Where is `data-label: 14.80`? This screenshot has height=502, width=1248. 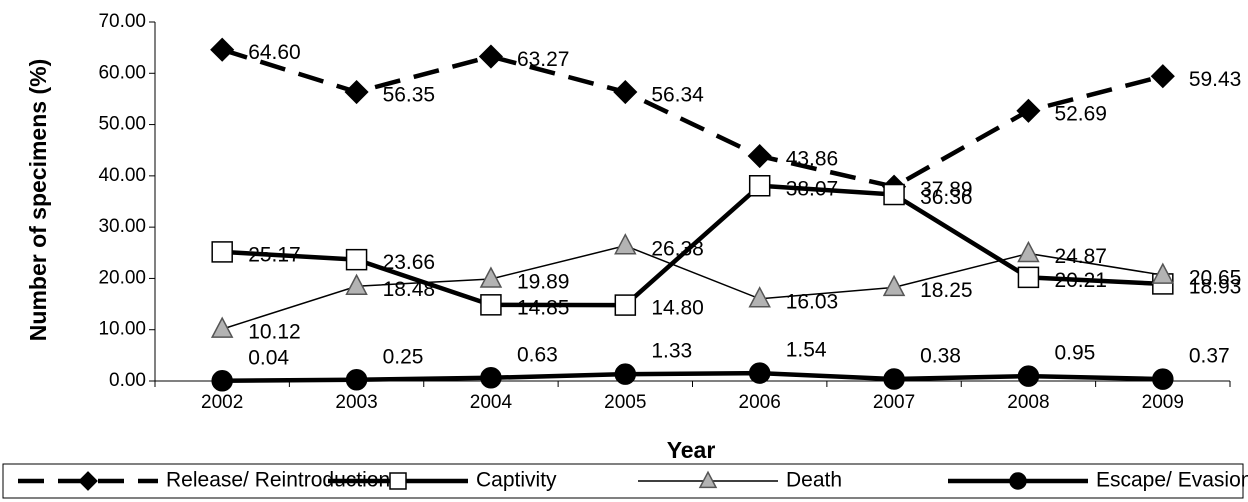
data-label: 14.80 is located at coordinates (677, 308).